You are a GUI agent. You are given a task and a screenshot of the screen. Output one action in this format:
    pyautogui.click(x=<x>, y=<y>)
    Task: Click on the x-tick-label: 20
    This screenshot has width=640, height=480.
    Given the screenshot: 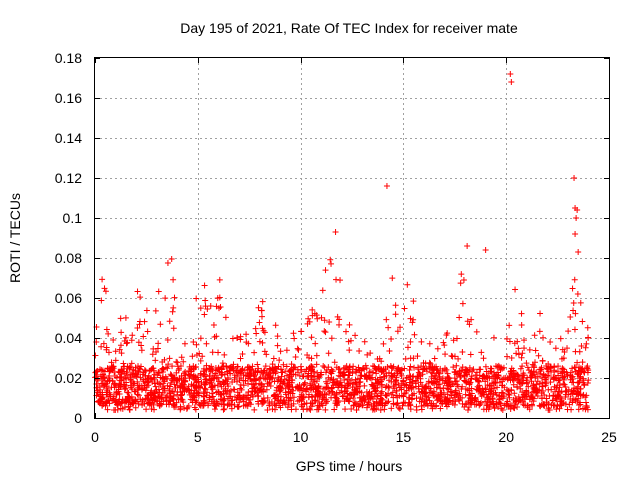 What is the action you would take?
    pyautogui.click(x=506, y=437)
    